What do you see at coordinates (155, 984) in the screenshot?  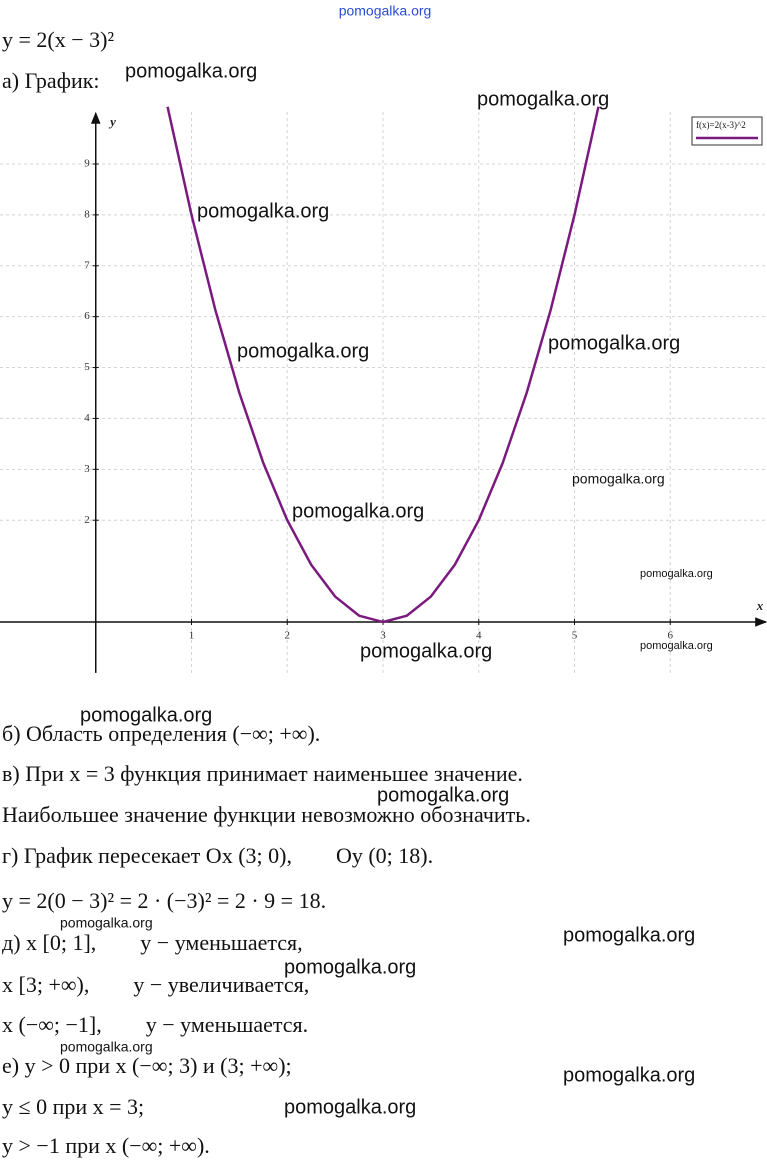 I see `text-line: x [3; +∞), y − увеличивается,` at bounding box center [155, 984].